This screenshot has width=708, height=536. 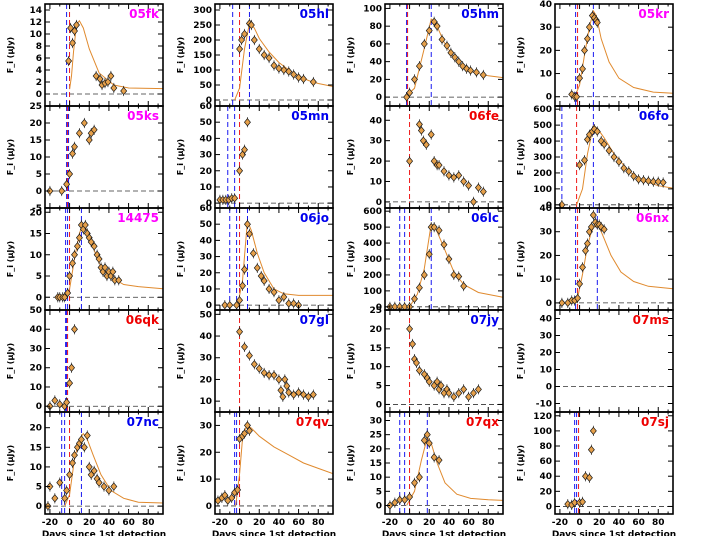 I want to click on panel-14475: 0 5 10 15 20 F_i (μJy) 14475, so click(x=85, y=259).